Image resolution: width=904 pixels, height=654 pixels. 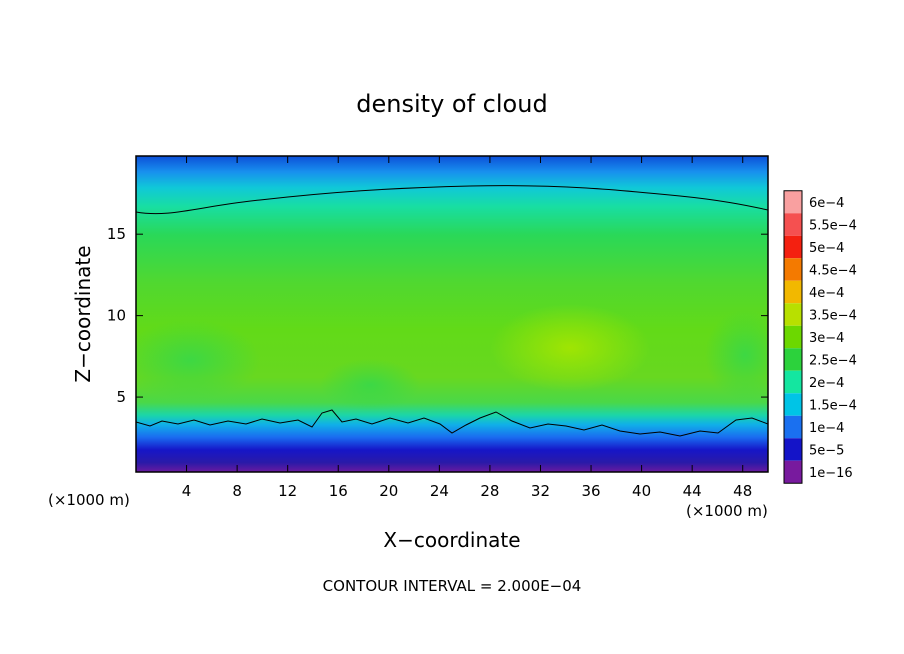 I want to click on x-tick-label: 4, so click(x=187, y=491).